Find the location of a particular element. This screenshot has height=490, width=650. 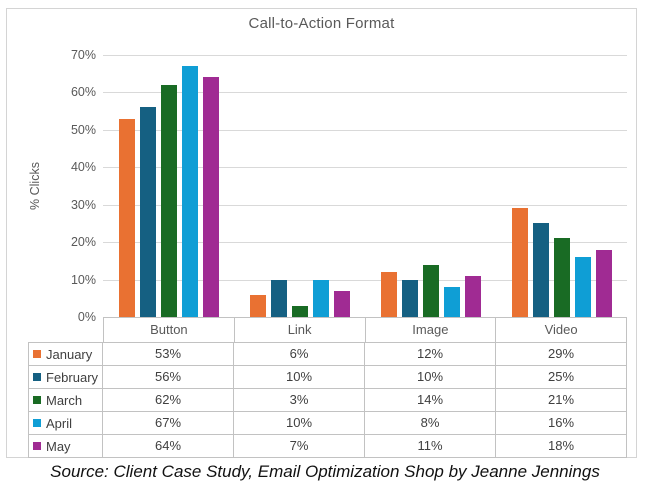

bar-january-link is located at coordinates (257, 305).